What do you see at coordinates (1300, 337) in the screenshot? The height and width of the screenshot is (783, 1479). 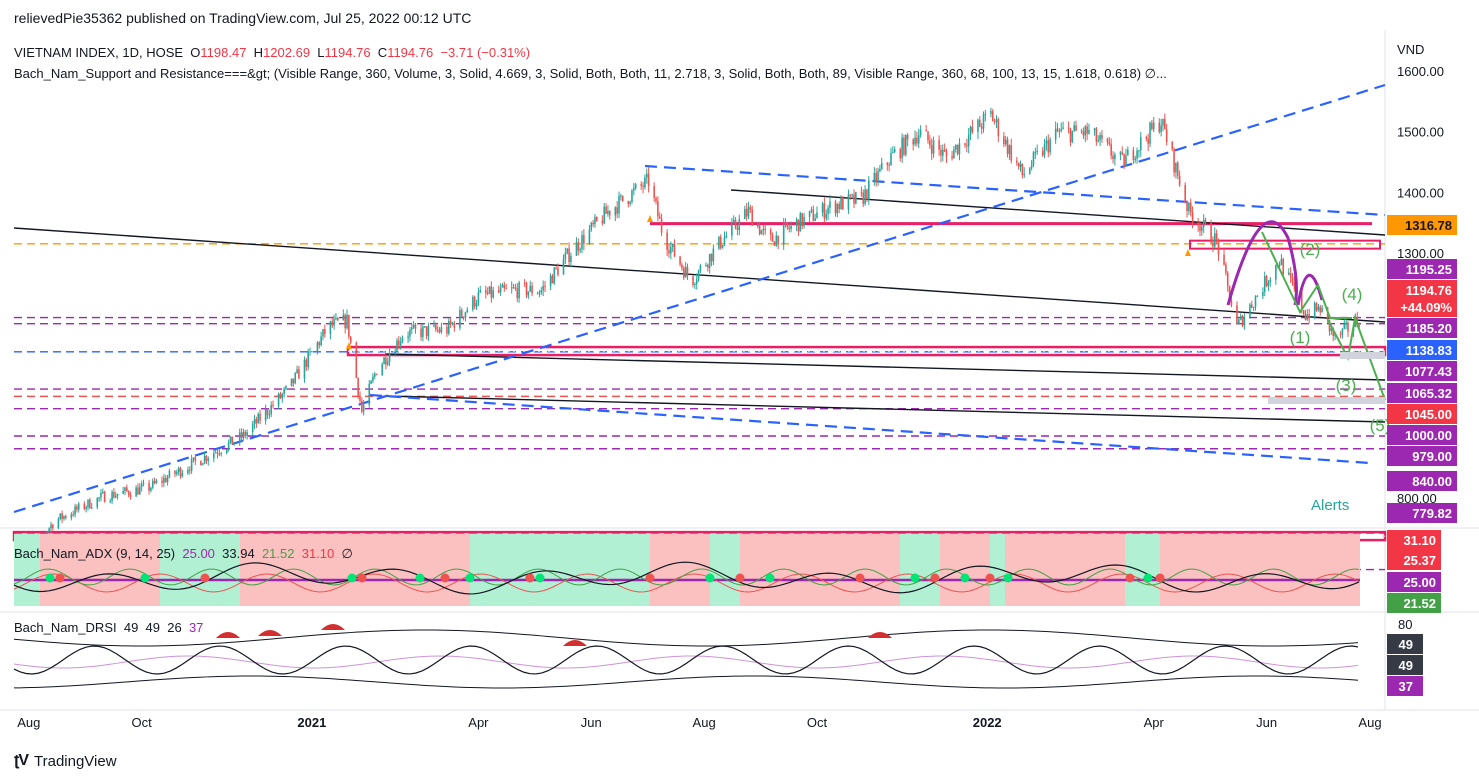 I see `wave-label: (1)` at bounding box center [1300, 337].